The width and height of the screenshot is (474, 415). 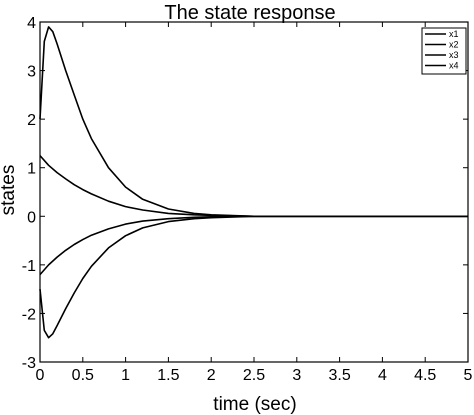 I want to click on x-tick-label: 1.5, so click(x=168, y=375).